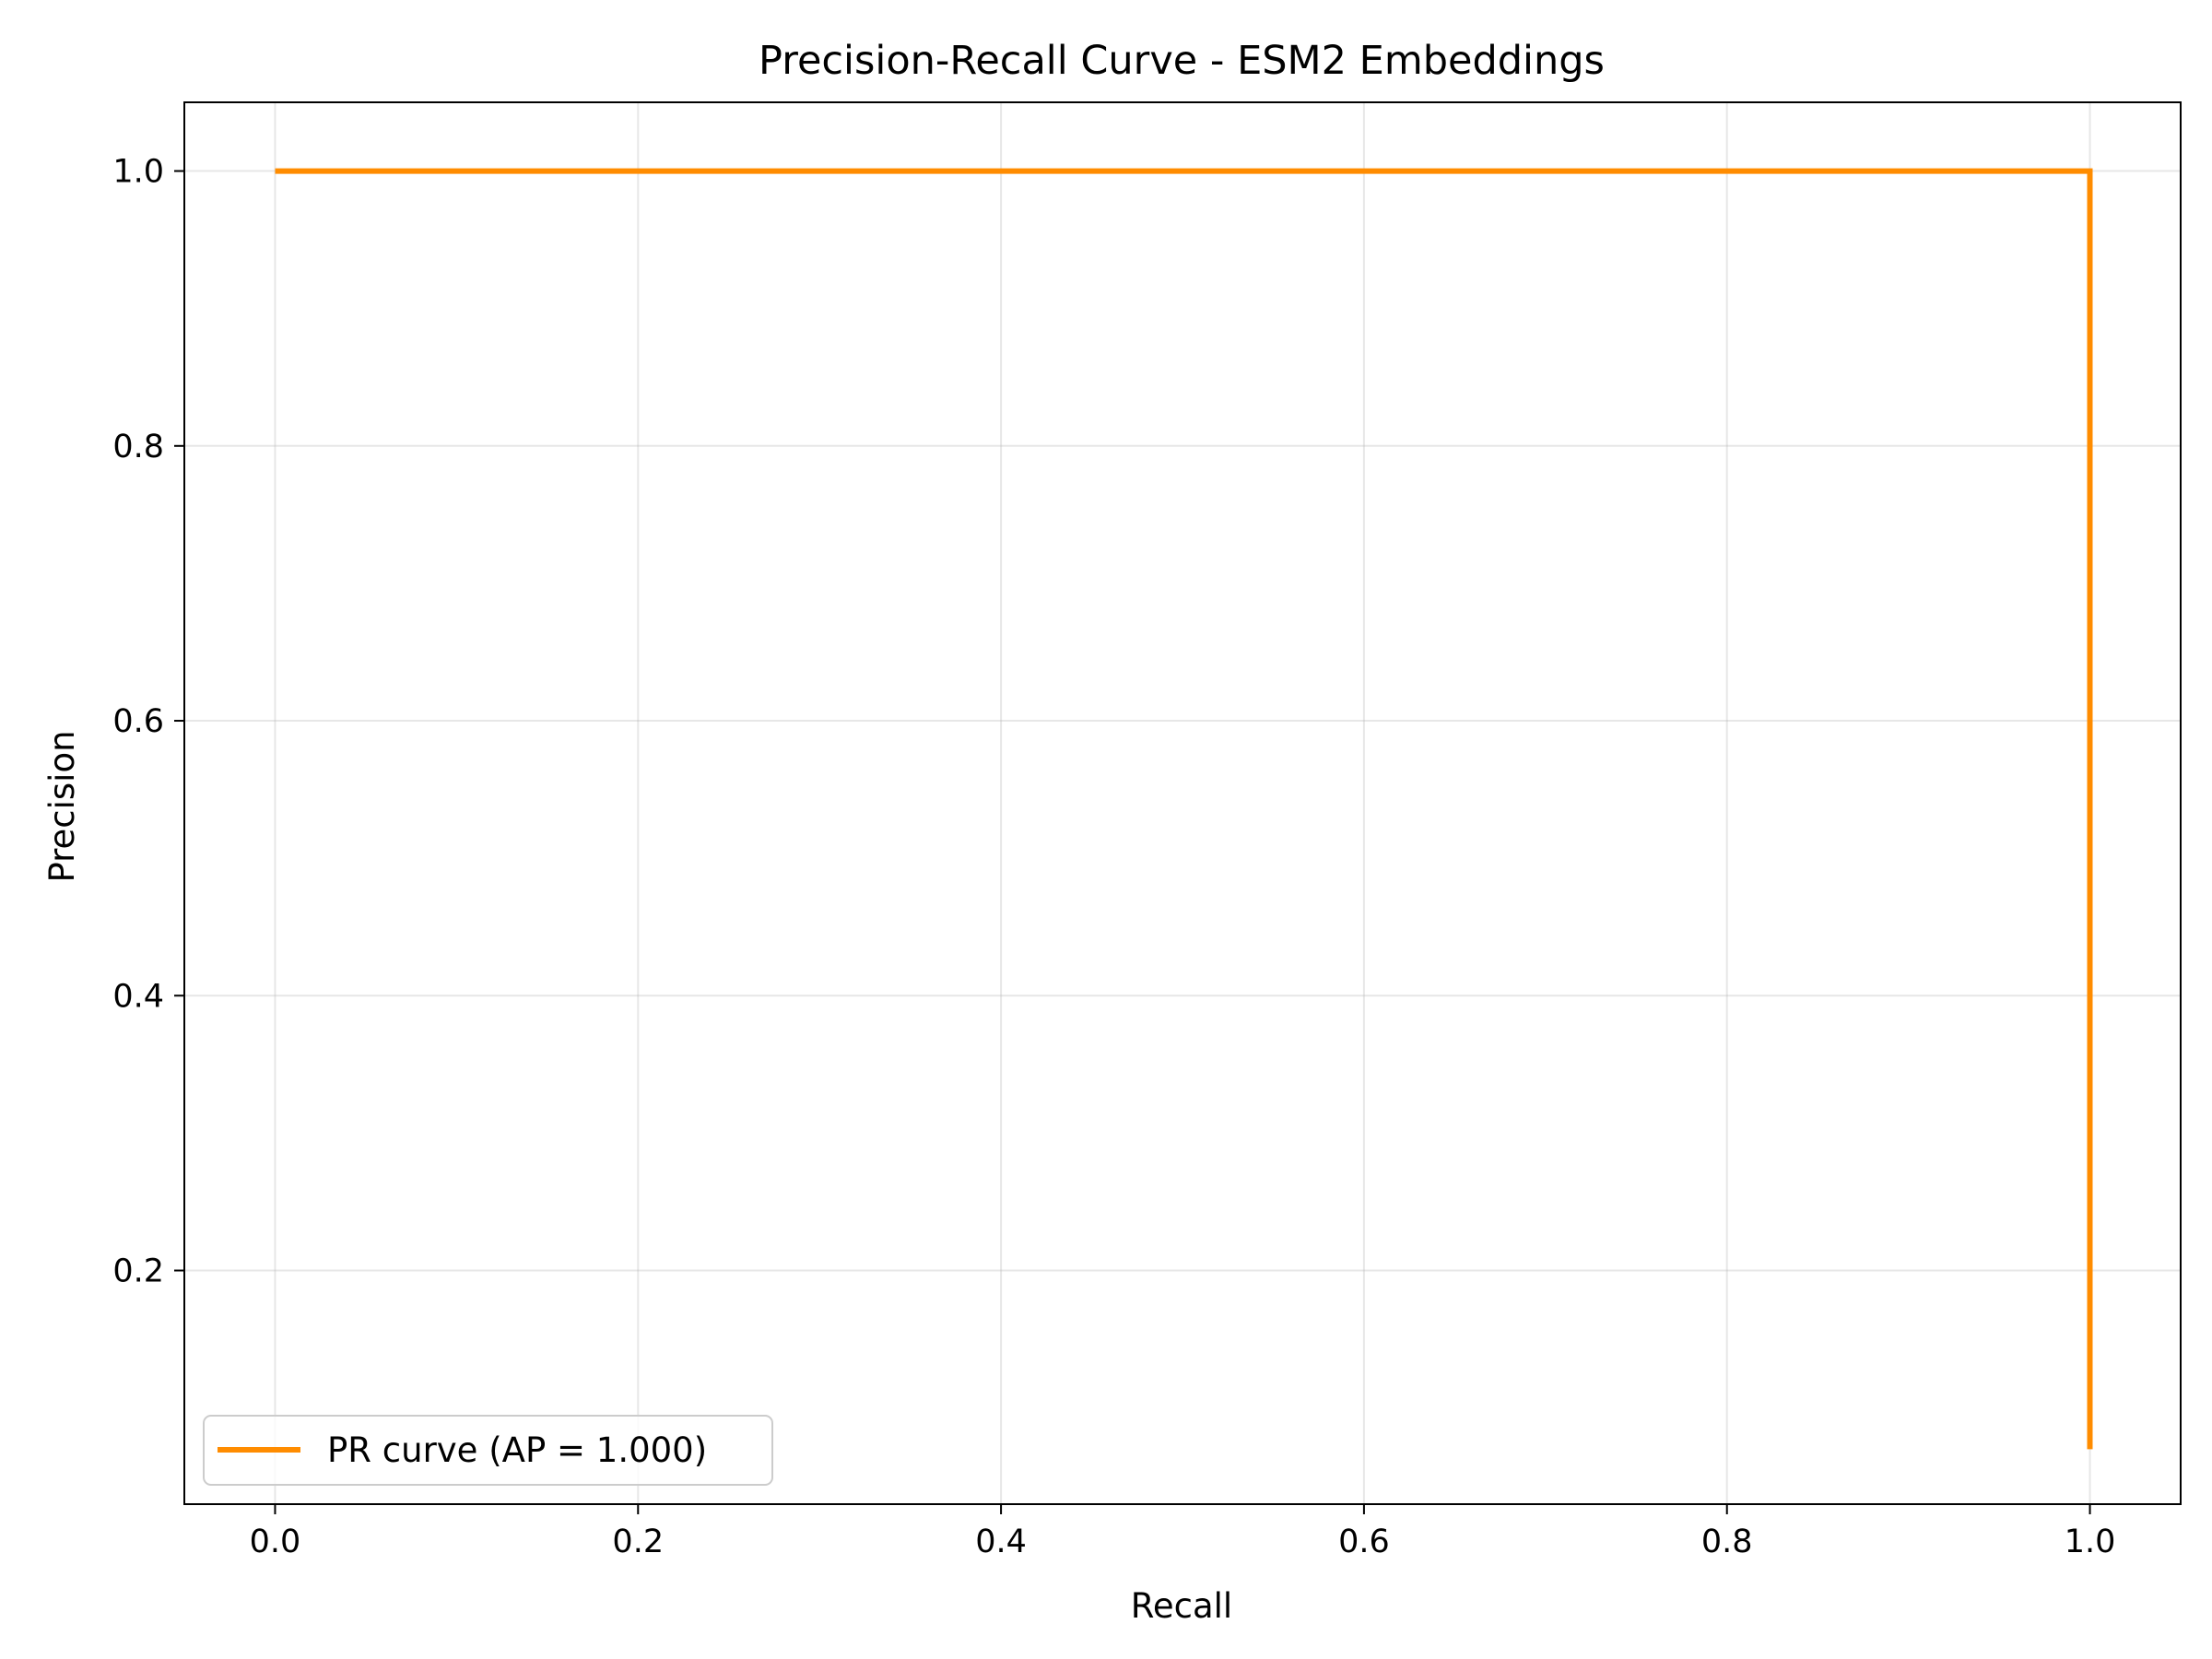 The width and height of the screenshot is (2212, 1659). I want to click on x-axis-ticks: 0.0 0.2 0.4 0.6 0.8 1.0, so click(1183, 1532).